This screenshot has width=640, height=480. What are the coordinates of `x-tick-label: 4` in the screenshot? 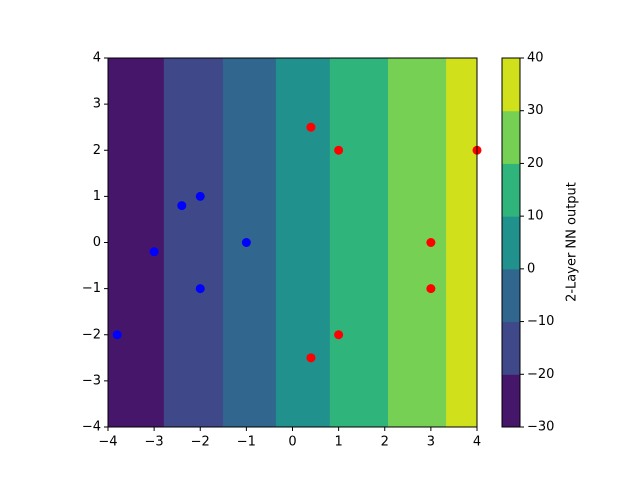 It's located at (477, 442).